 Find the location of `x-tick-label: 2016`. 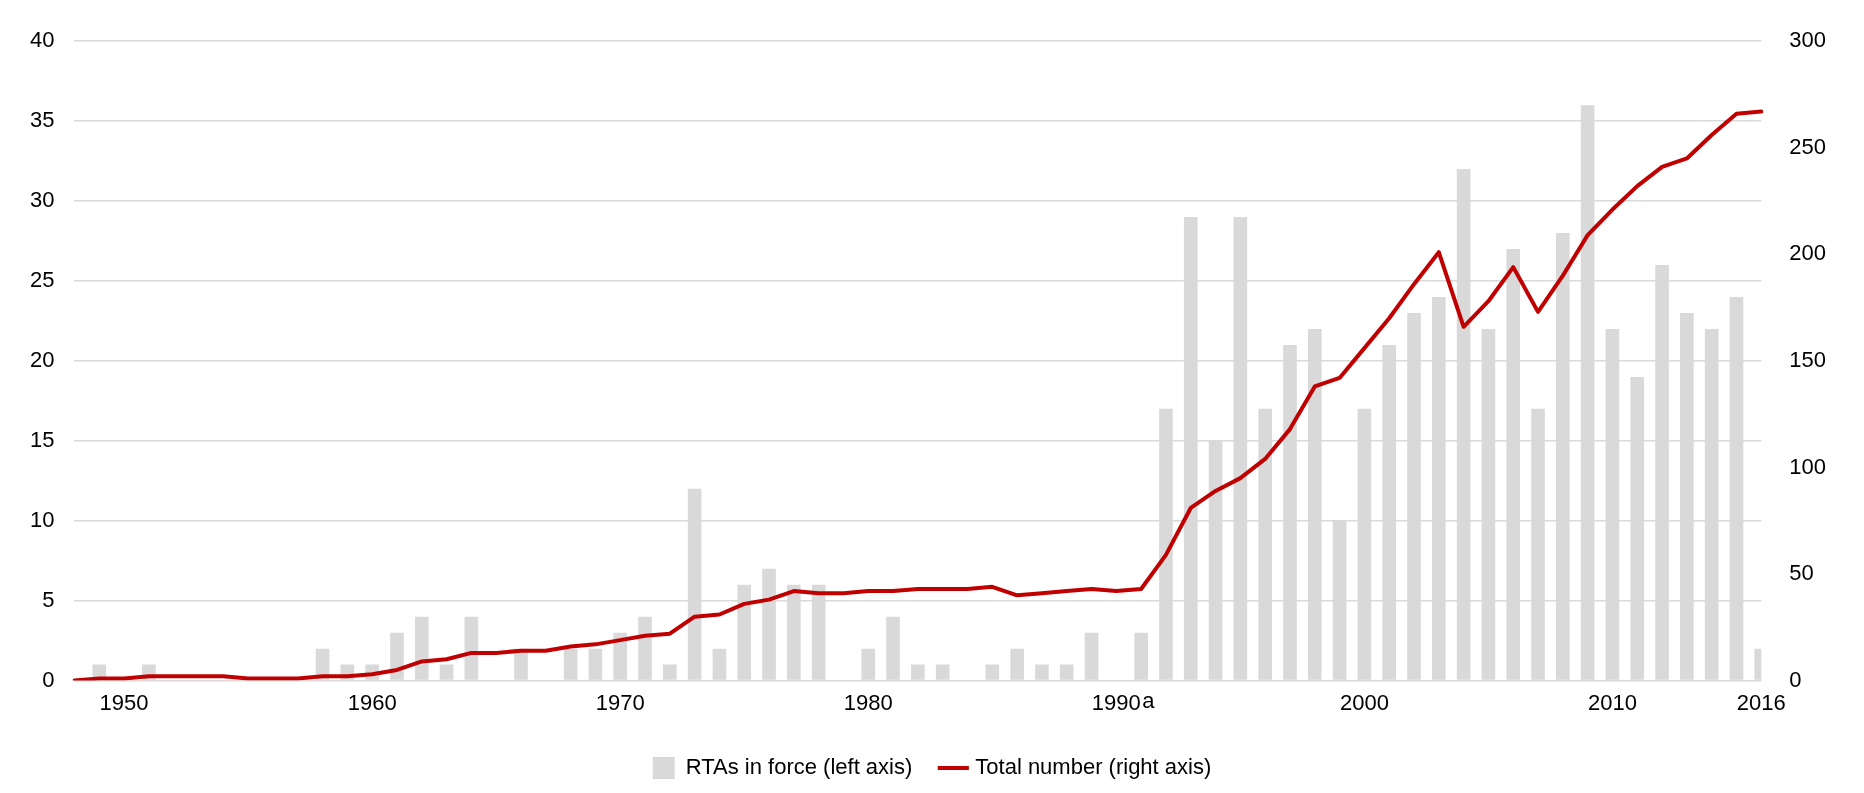

x-tick-label: 2016 is located at coordinates (1761, 702).